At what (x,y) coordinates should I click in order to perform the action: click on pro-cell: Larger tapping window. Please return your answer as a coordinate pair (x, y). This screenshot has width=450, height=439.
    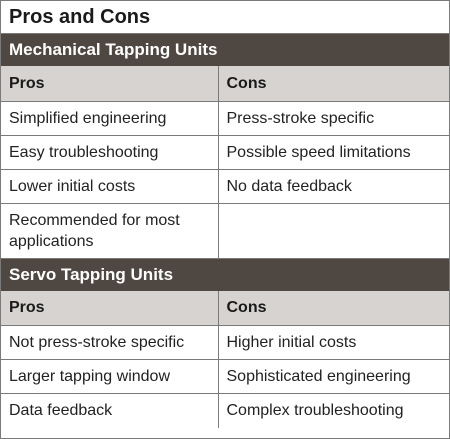
    Looking at the image, I should click on (110, 376).